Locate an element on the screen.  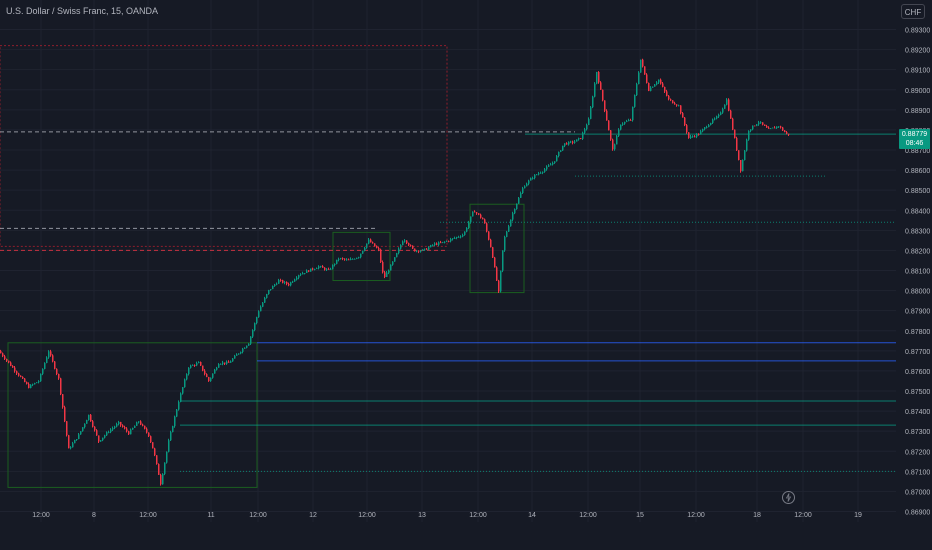
lightning-icon is located at coordinates (788, 497).